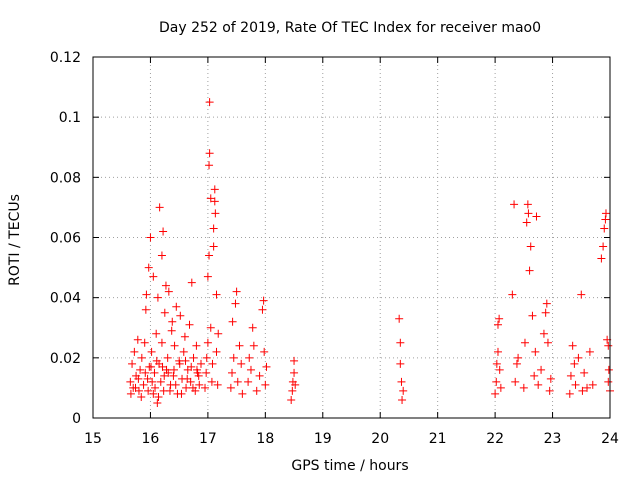  I want to click on x-tick-label: 24, so click(610, 439).